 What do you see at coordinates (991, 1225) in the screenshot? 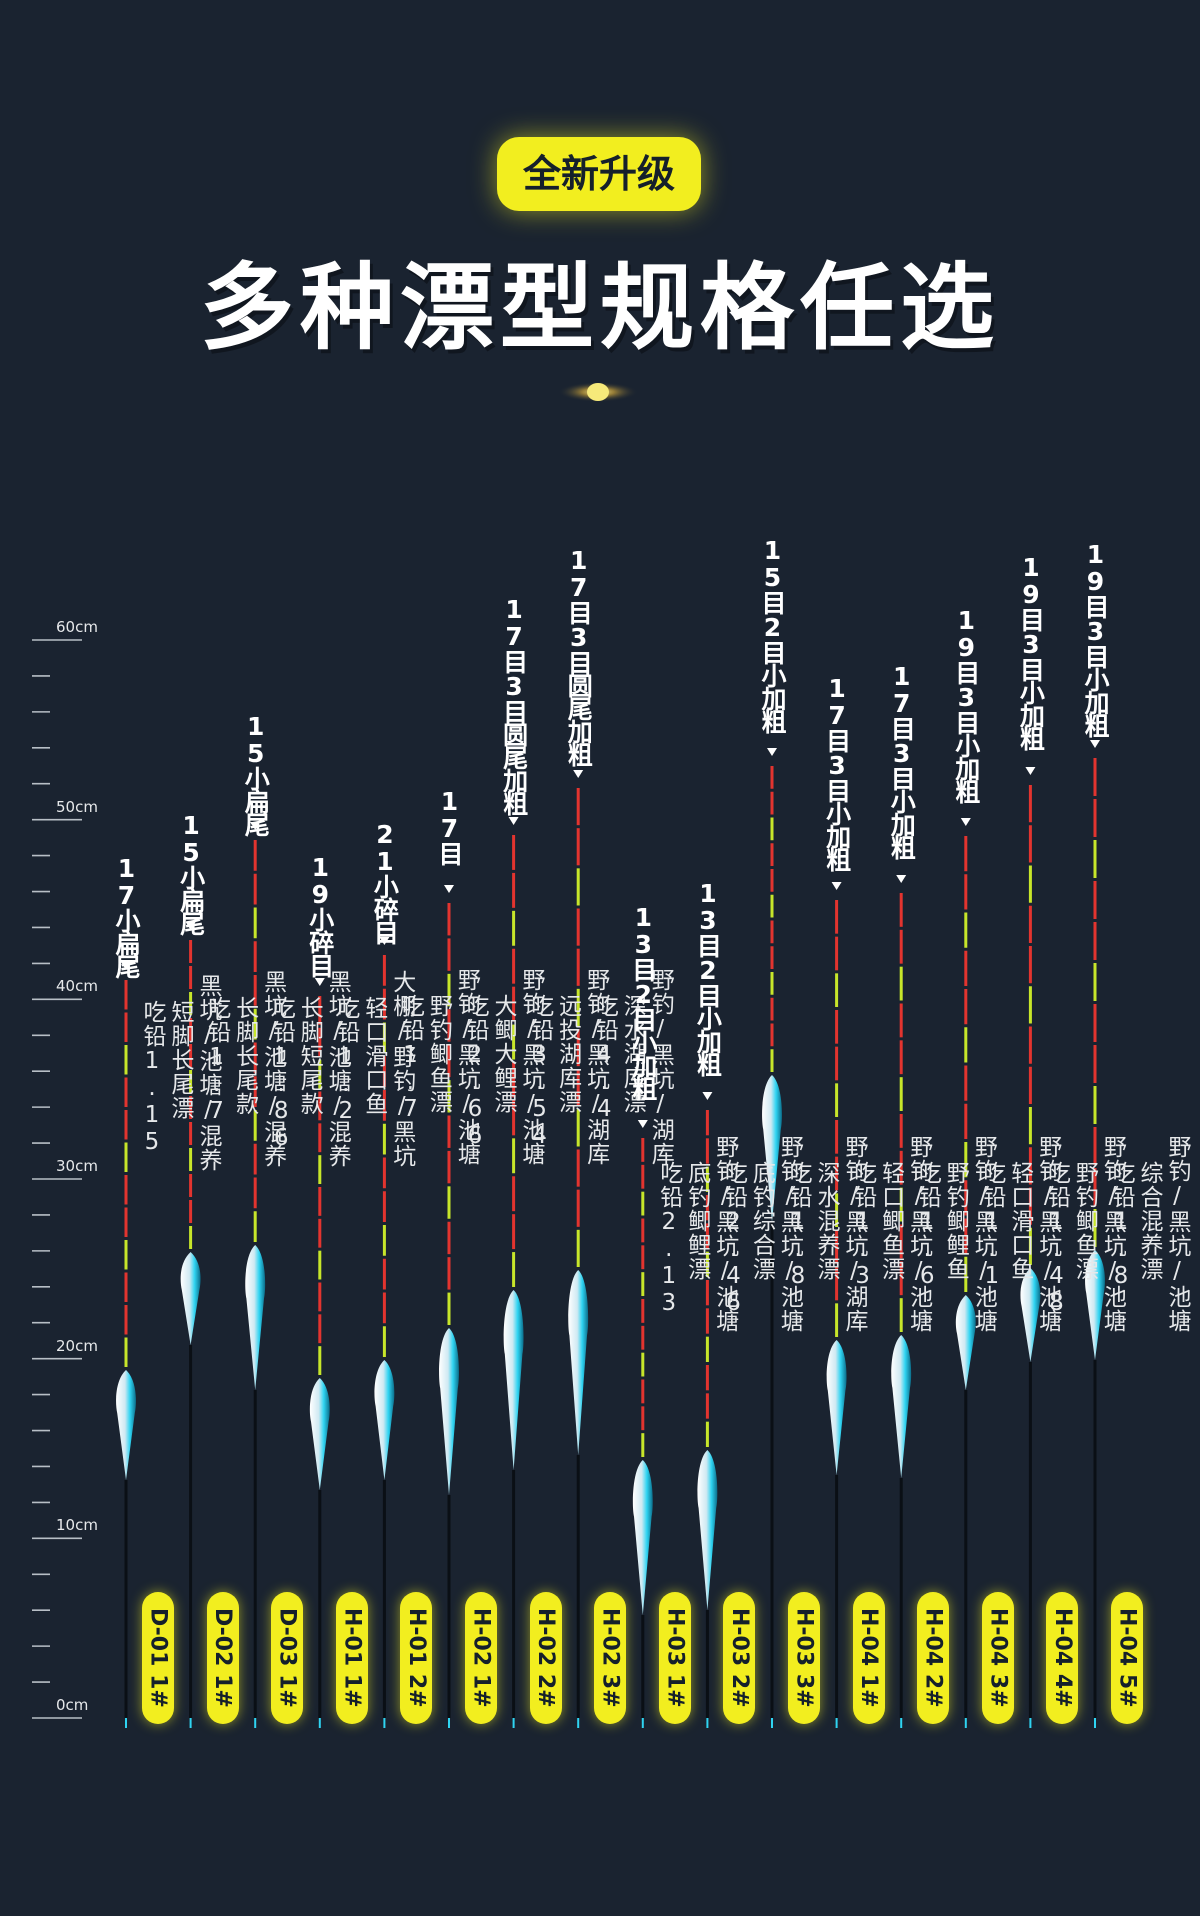
I see `float-lead: 吃铅1.1` at bounding box center [991, 1225].